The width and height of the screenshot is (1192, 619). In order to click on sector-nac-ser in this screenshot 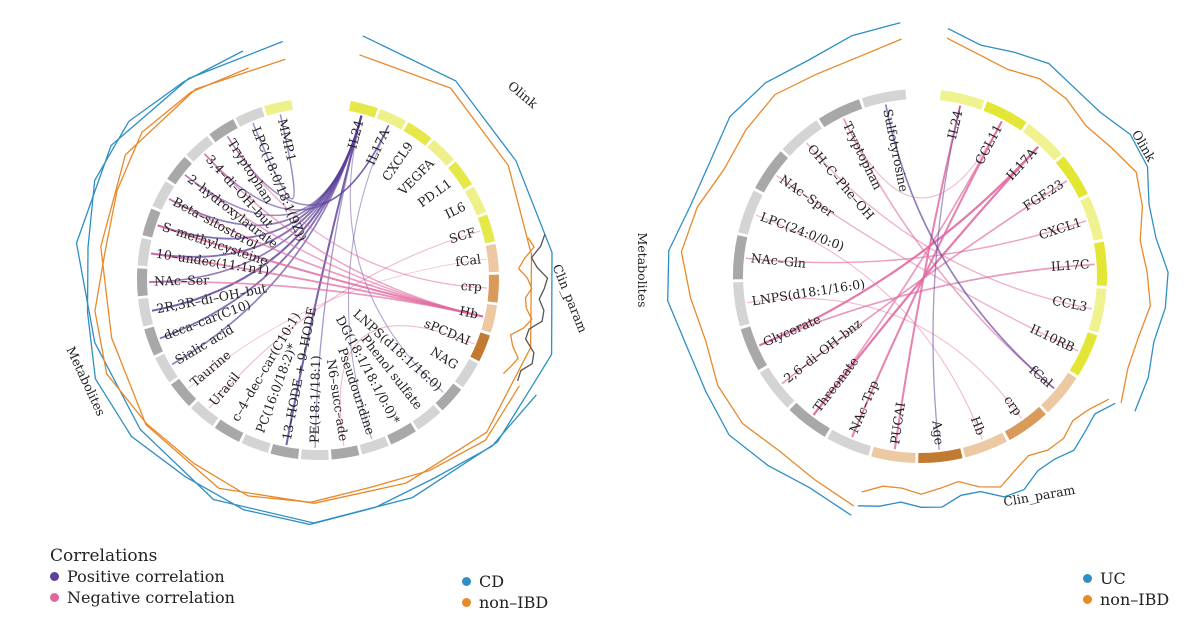, I will do `click(142, 282)`.